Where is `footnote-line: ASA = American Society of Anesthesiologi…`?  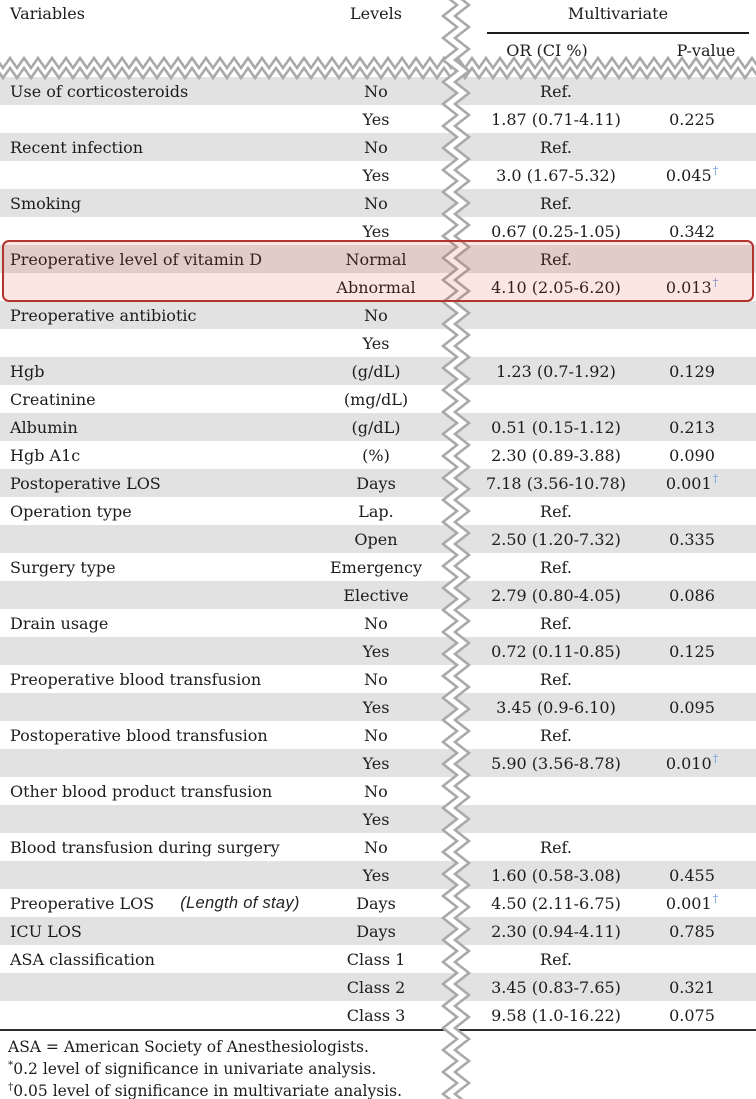
footnote-line: ASA = American Society of Anesthesiologi… is located at coordinates (188, 1047).